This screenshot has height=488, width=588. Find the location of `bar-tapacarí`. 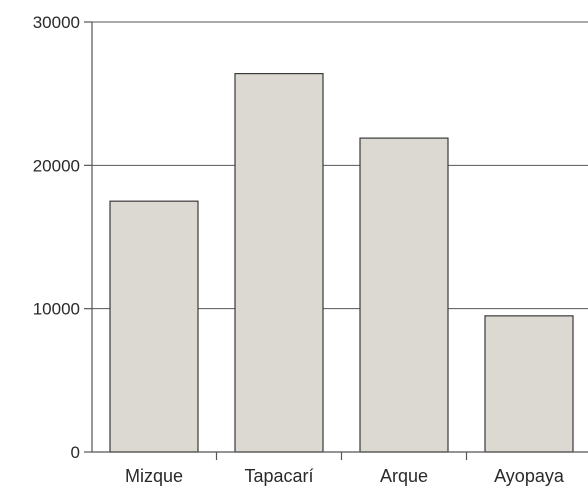

bar-tapacarí is located at coordinates (279, 262).